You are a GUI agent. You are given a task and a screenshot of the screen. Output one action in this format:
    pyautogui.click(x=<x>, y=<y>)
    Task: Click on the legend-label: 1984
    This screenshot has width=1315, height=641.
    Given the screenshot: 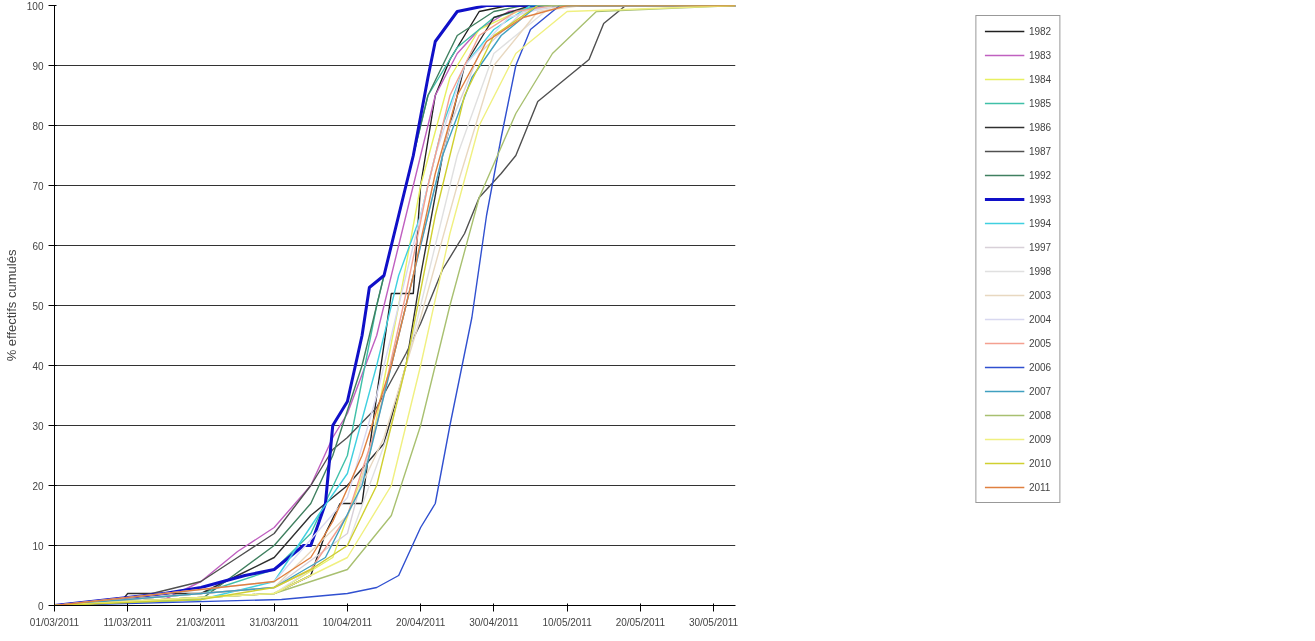 What is the action you would take?
    pyautogui.click(x=1040, y=79)
    